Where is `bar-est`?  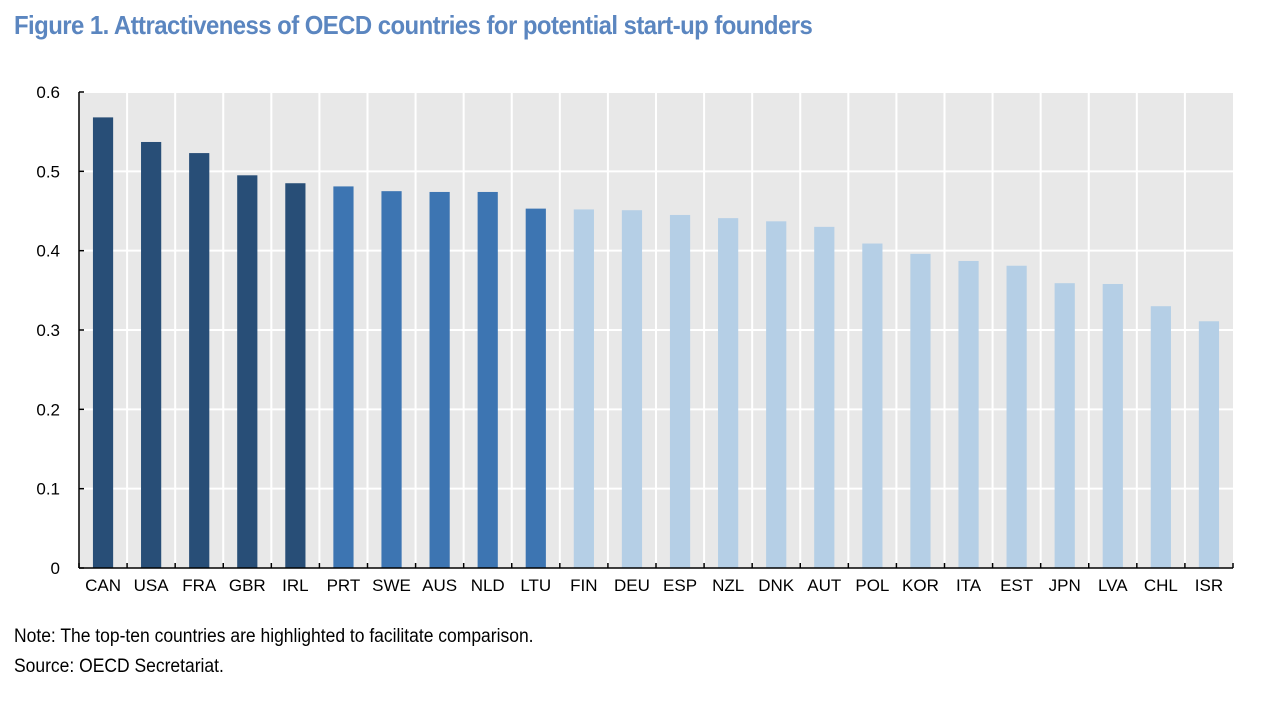
bar-est is located at coordinates (1016, 416).